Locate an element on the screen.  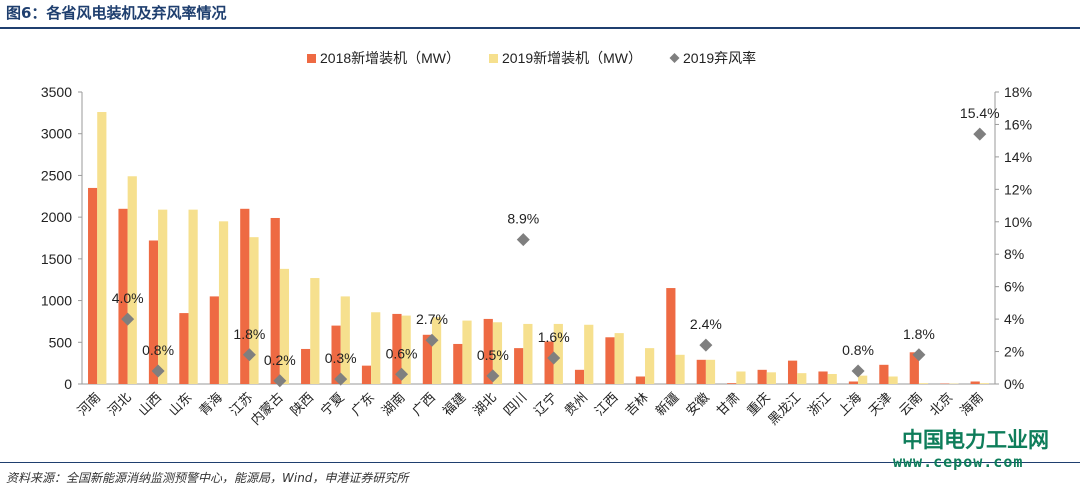
x-tick-label: 宁夏 is located at coordinates (332, 404).